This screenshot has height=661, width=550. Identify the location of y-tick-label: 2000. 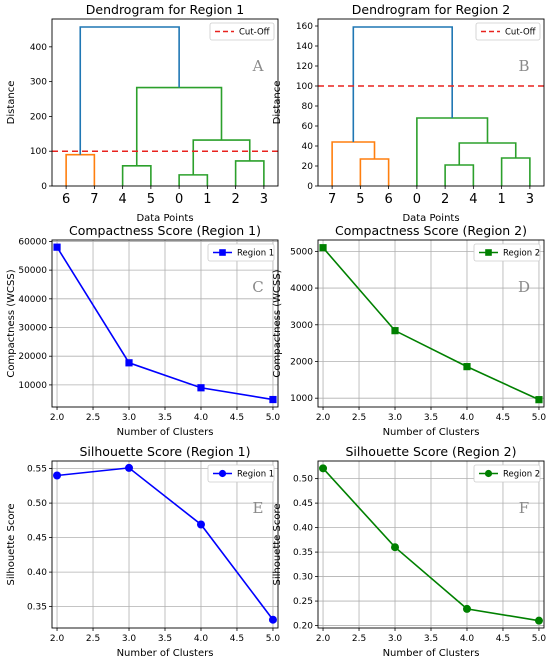
(301, 362).